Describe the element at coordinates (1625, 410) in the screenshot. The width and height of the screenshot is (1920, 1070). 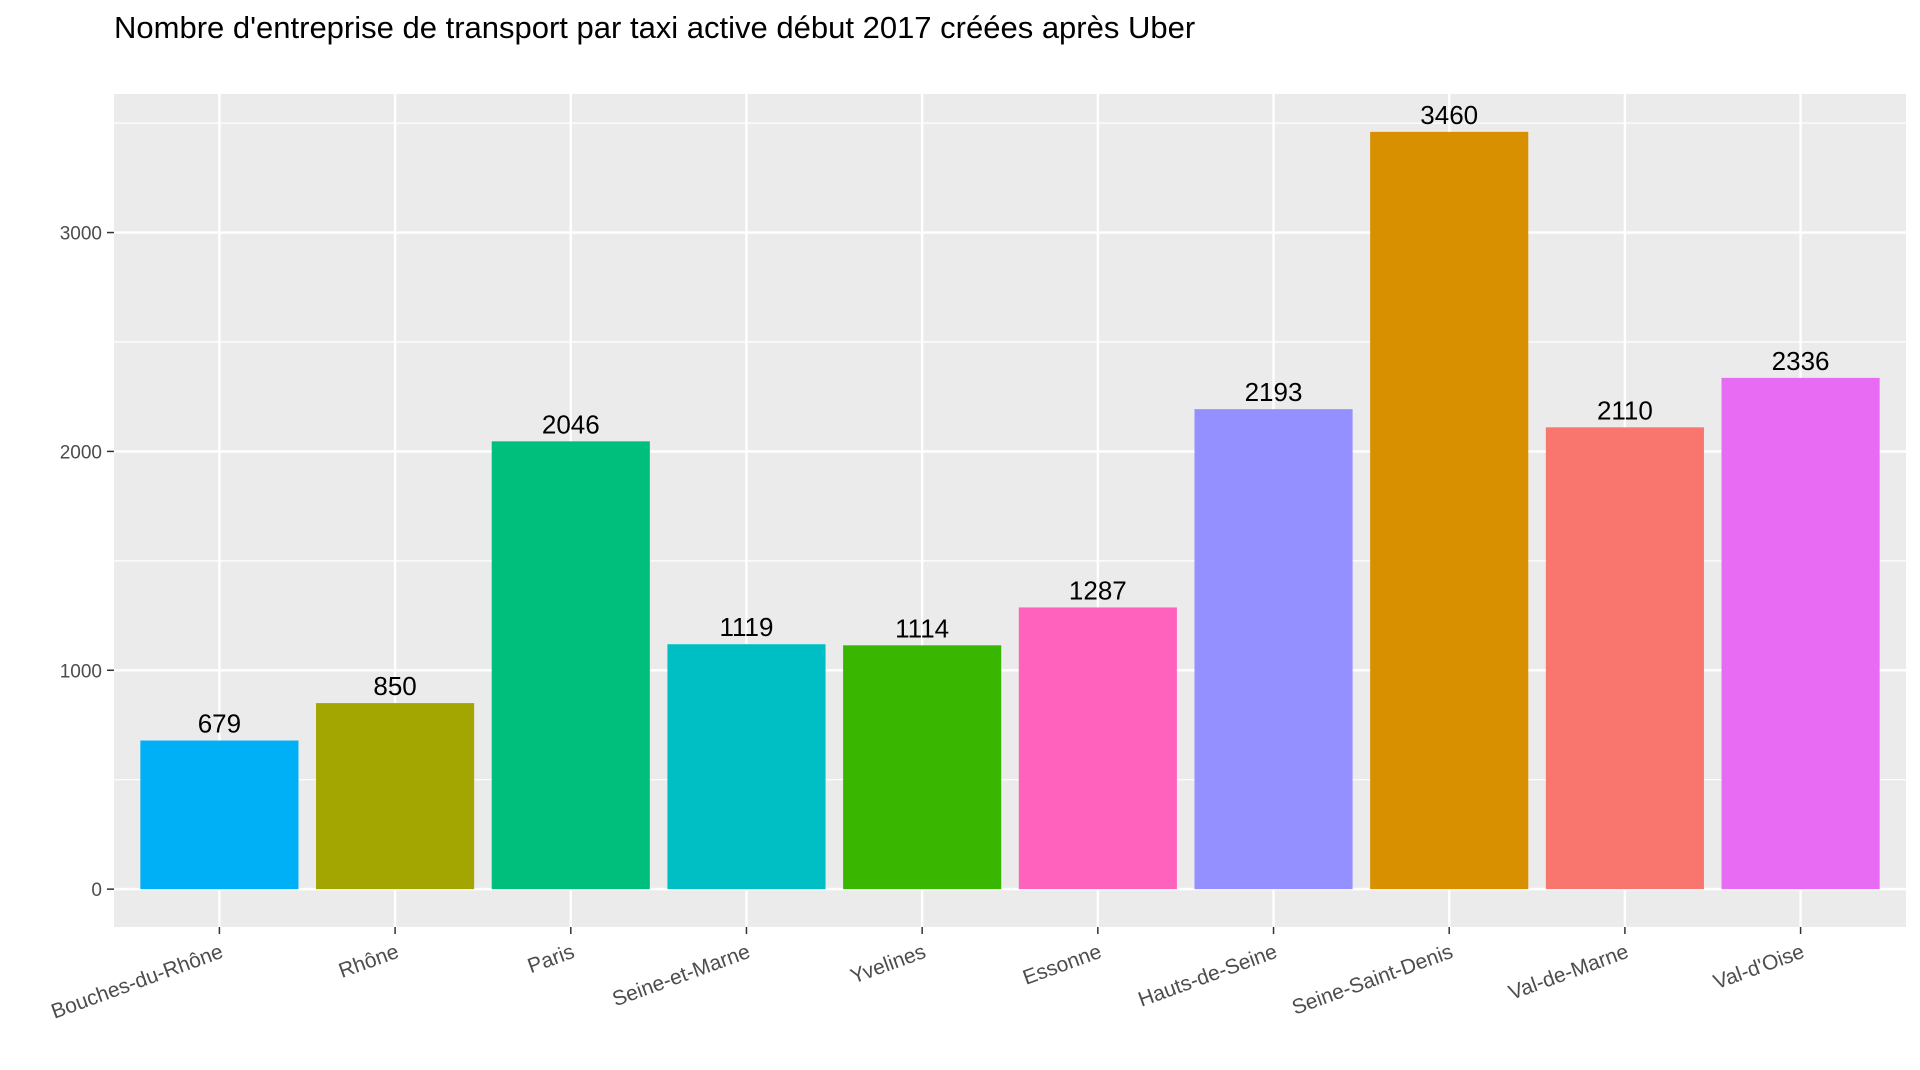
I see `data-label: 2110` at that location.